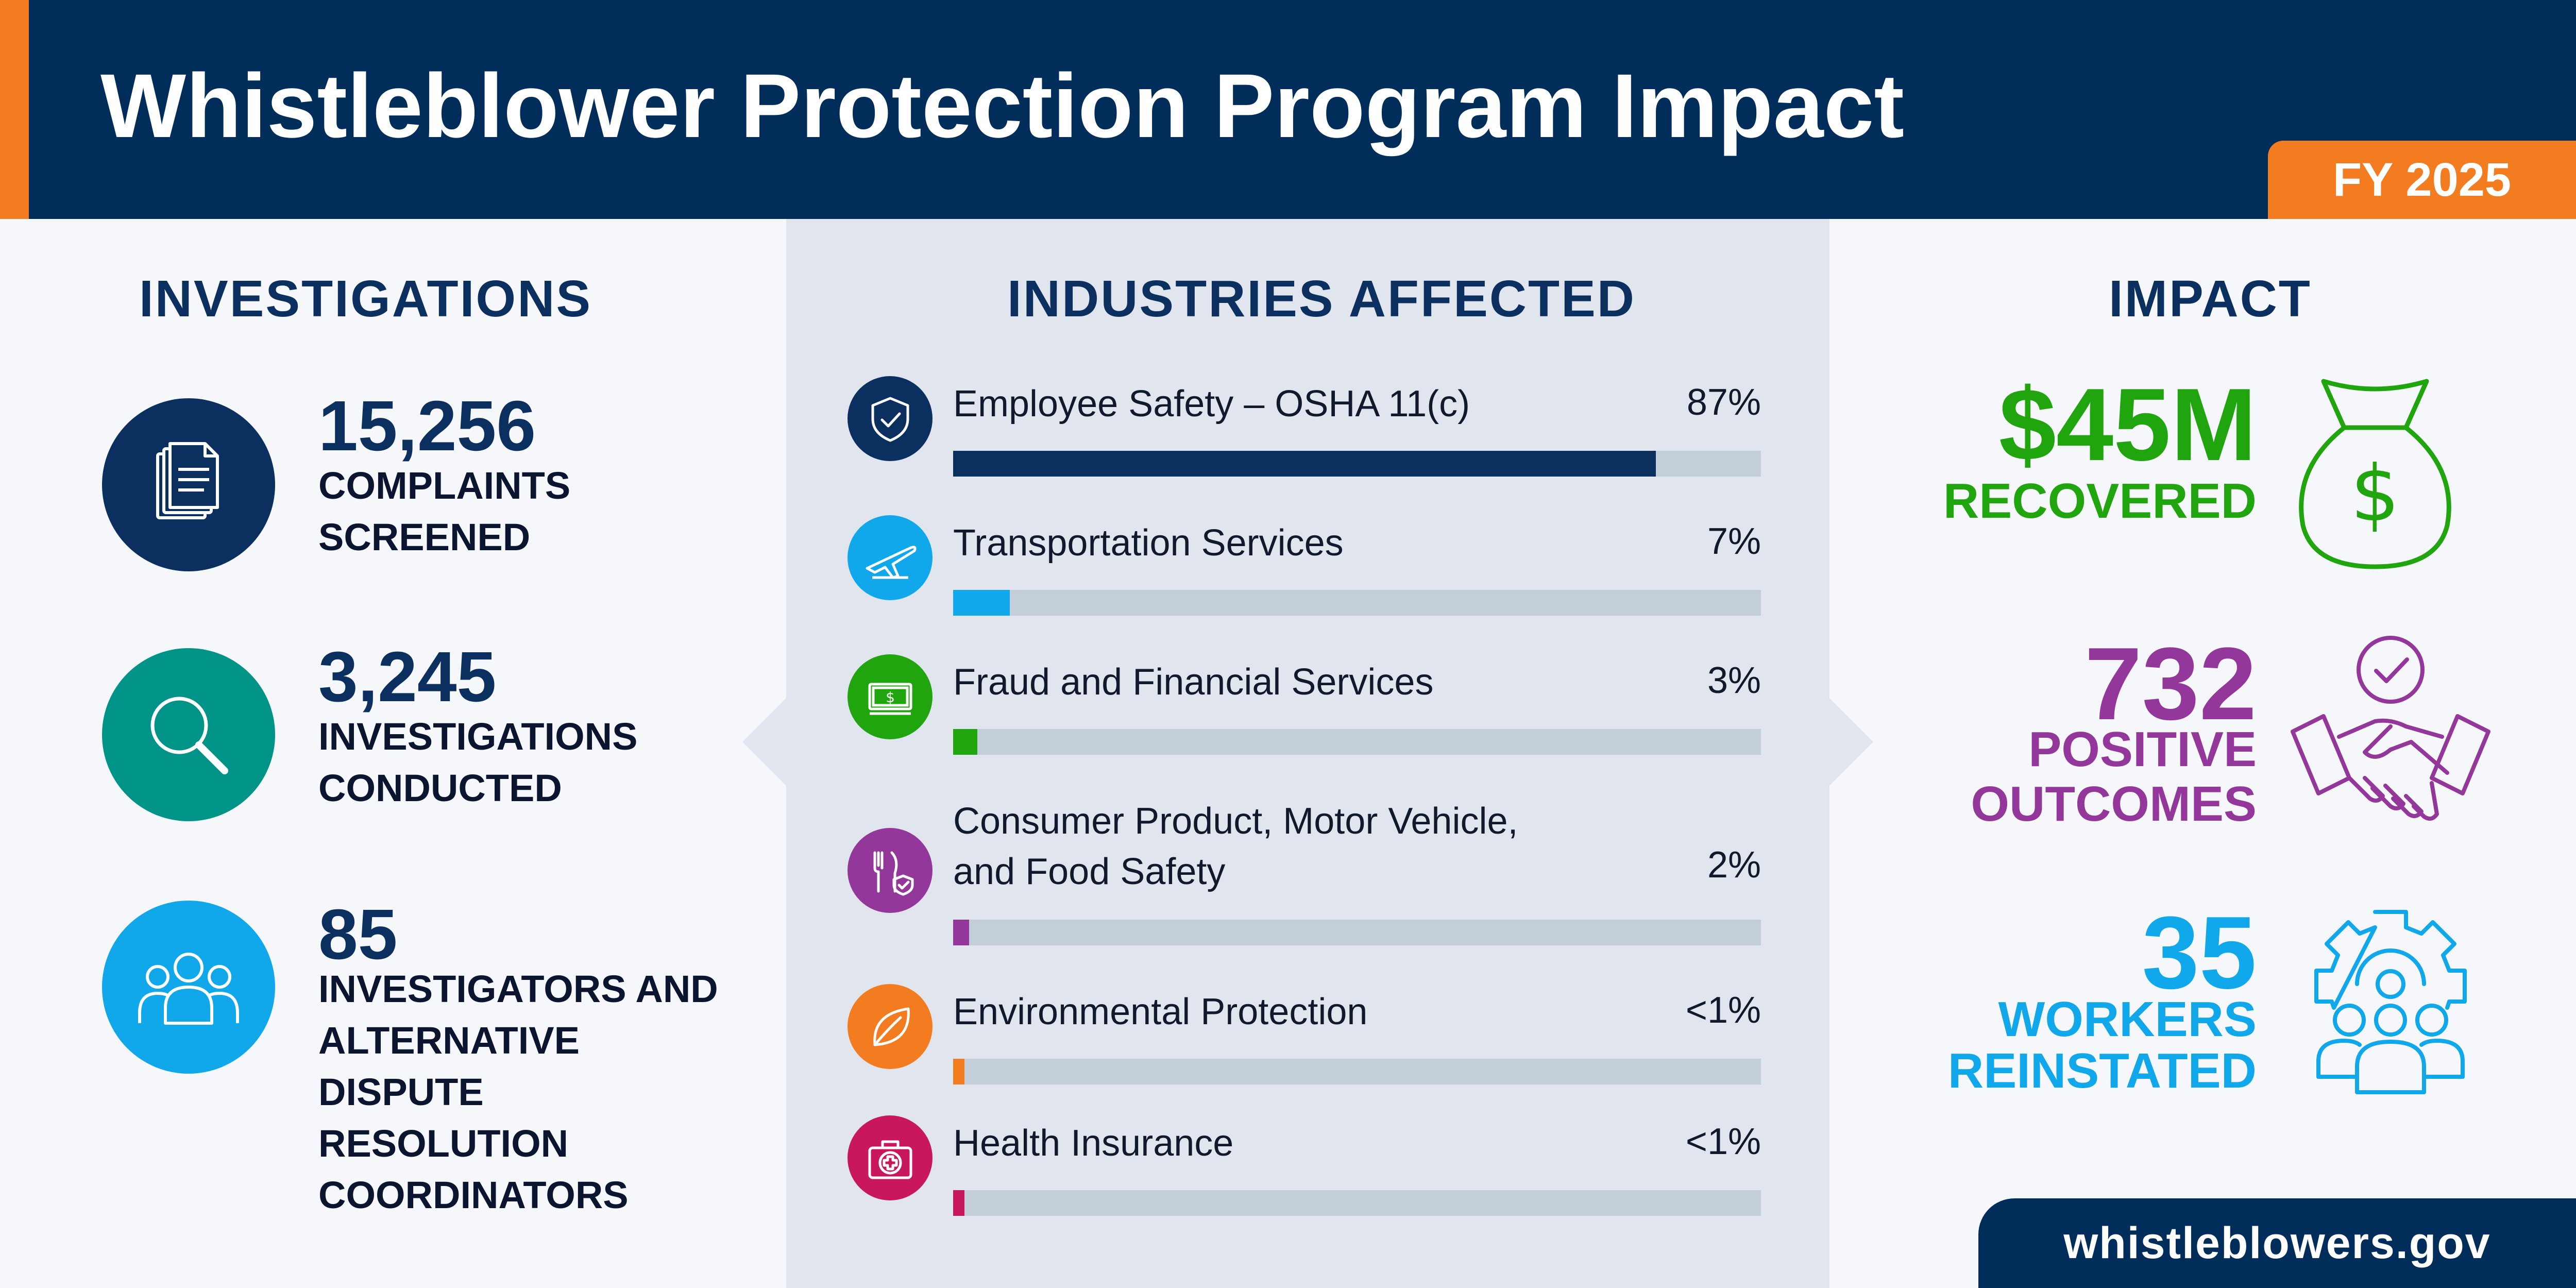 Image resolution: width=2576 pixels, height=1288 pixels. I want to click on workers-reinstated-label-line1: WORKERS, so click(2128, 1019).